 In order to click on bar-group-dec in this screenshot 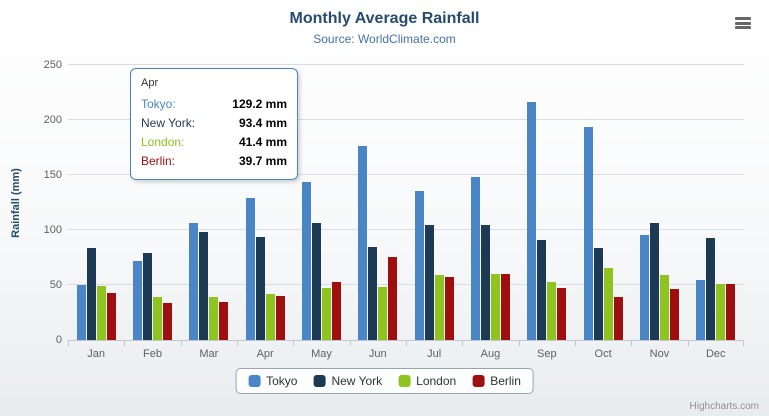, I will do `click(716, 202)`.